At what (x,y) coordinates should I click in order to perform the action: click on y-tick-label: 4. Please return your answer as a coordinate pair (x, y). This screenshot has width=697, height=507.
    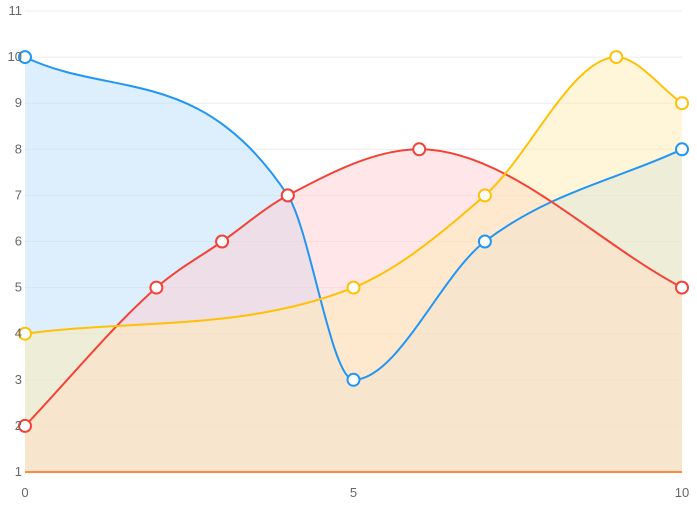
    Looking at the image, I should click on (18, 333).